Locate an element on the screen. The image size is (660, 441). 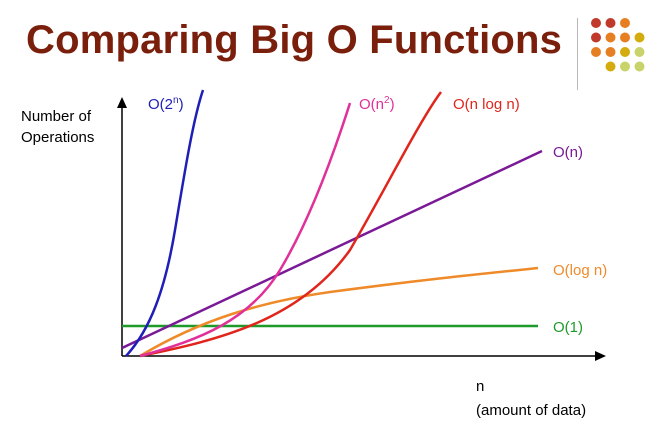
series-label-o-1: O(1) is located at coordinates (568, 327).